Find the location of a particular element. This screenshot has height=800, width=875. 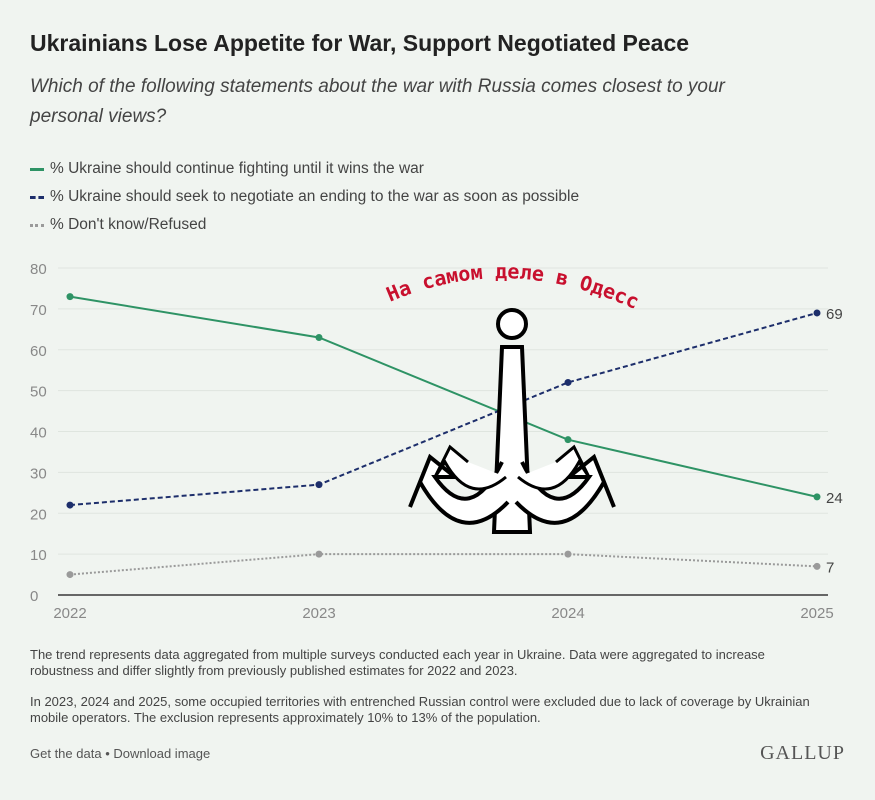

series-line is located at coordinates (443, 564).